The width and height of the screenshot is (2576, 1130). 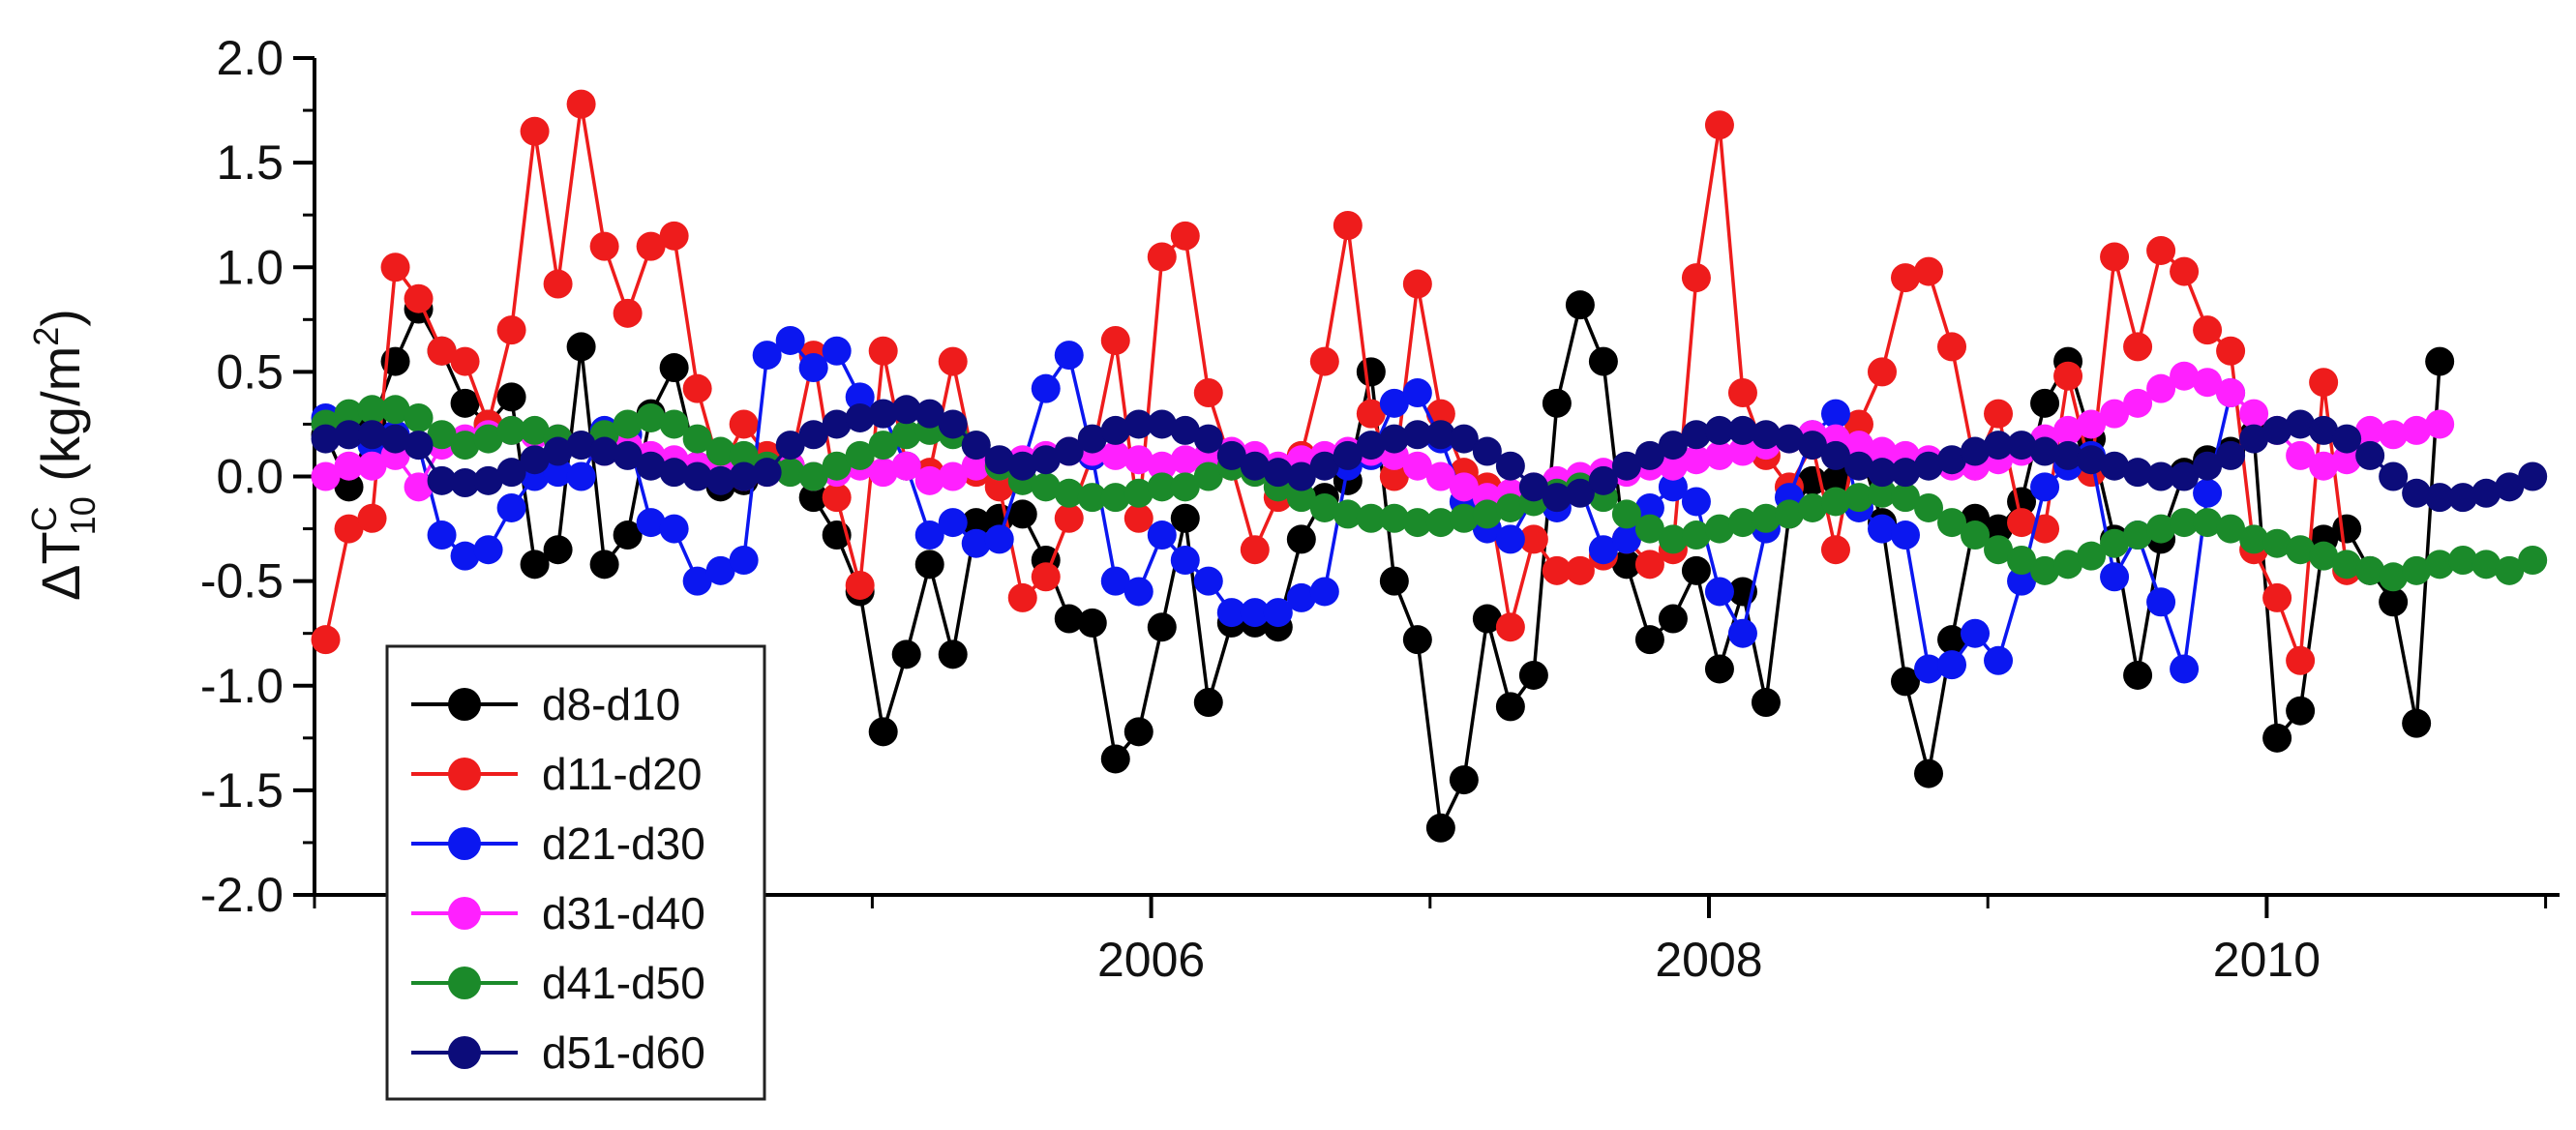 I want to click on legend-marker, so click(x=464, y=1053).